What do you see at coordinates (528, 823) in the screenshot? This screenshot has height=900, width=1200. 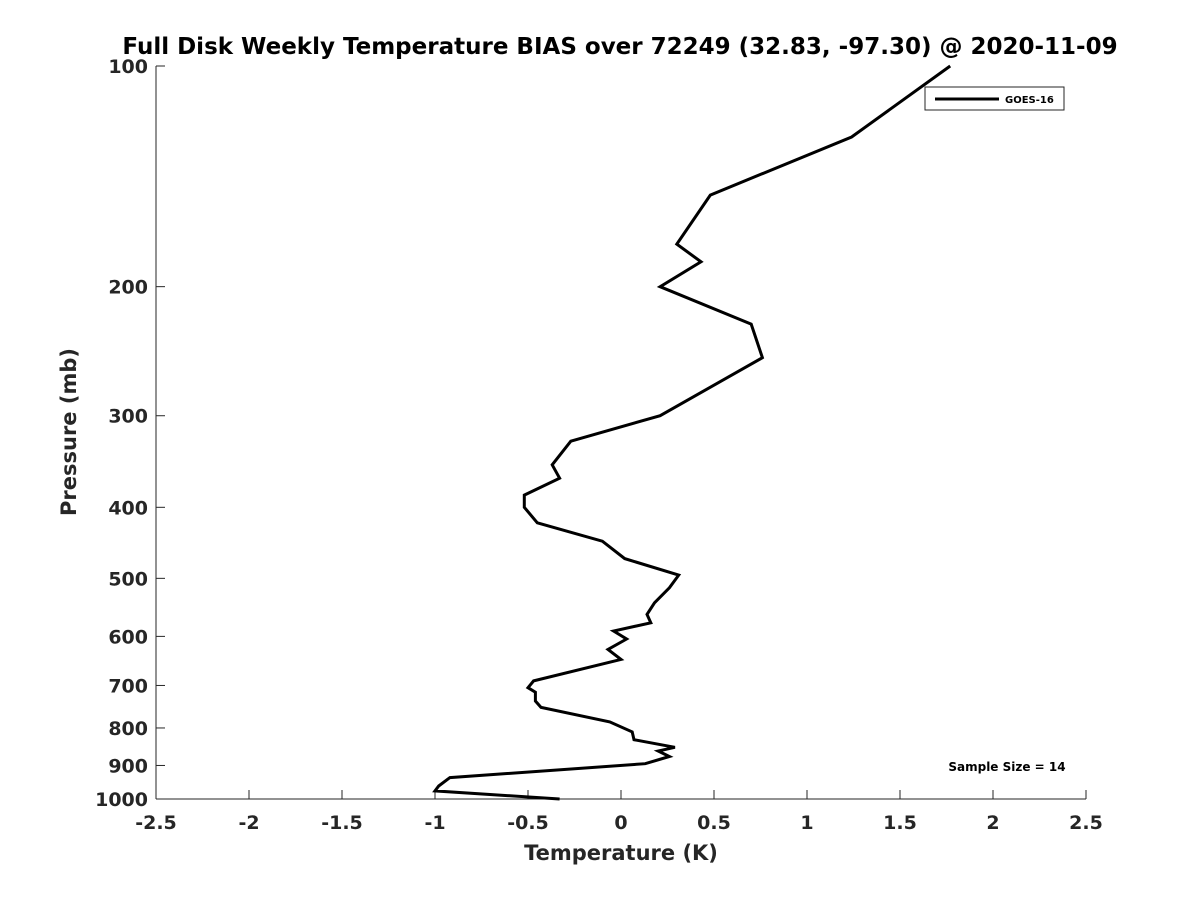 I see `x-tick-label: -0.5` at bounding box center [528, 823].